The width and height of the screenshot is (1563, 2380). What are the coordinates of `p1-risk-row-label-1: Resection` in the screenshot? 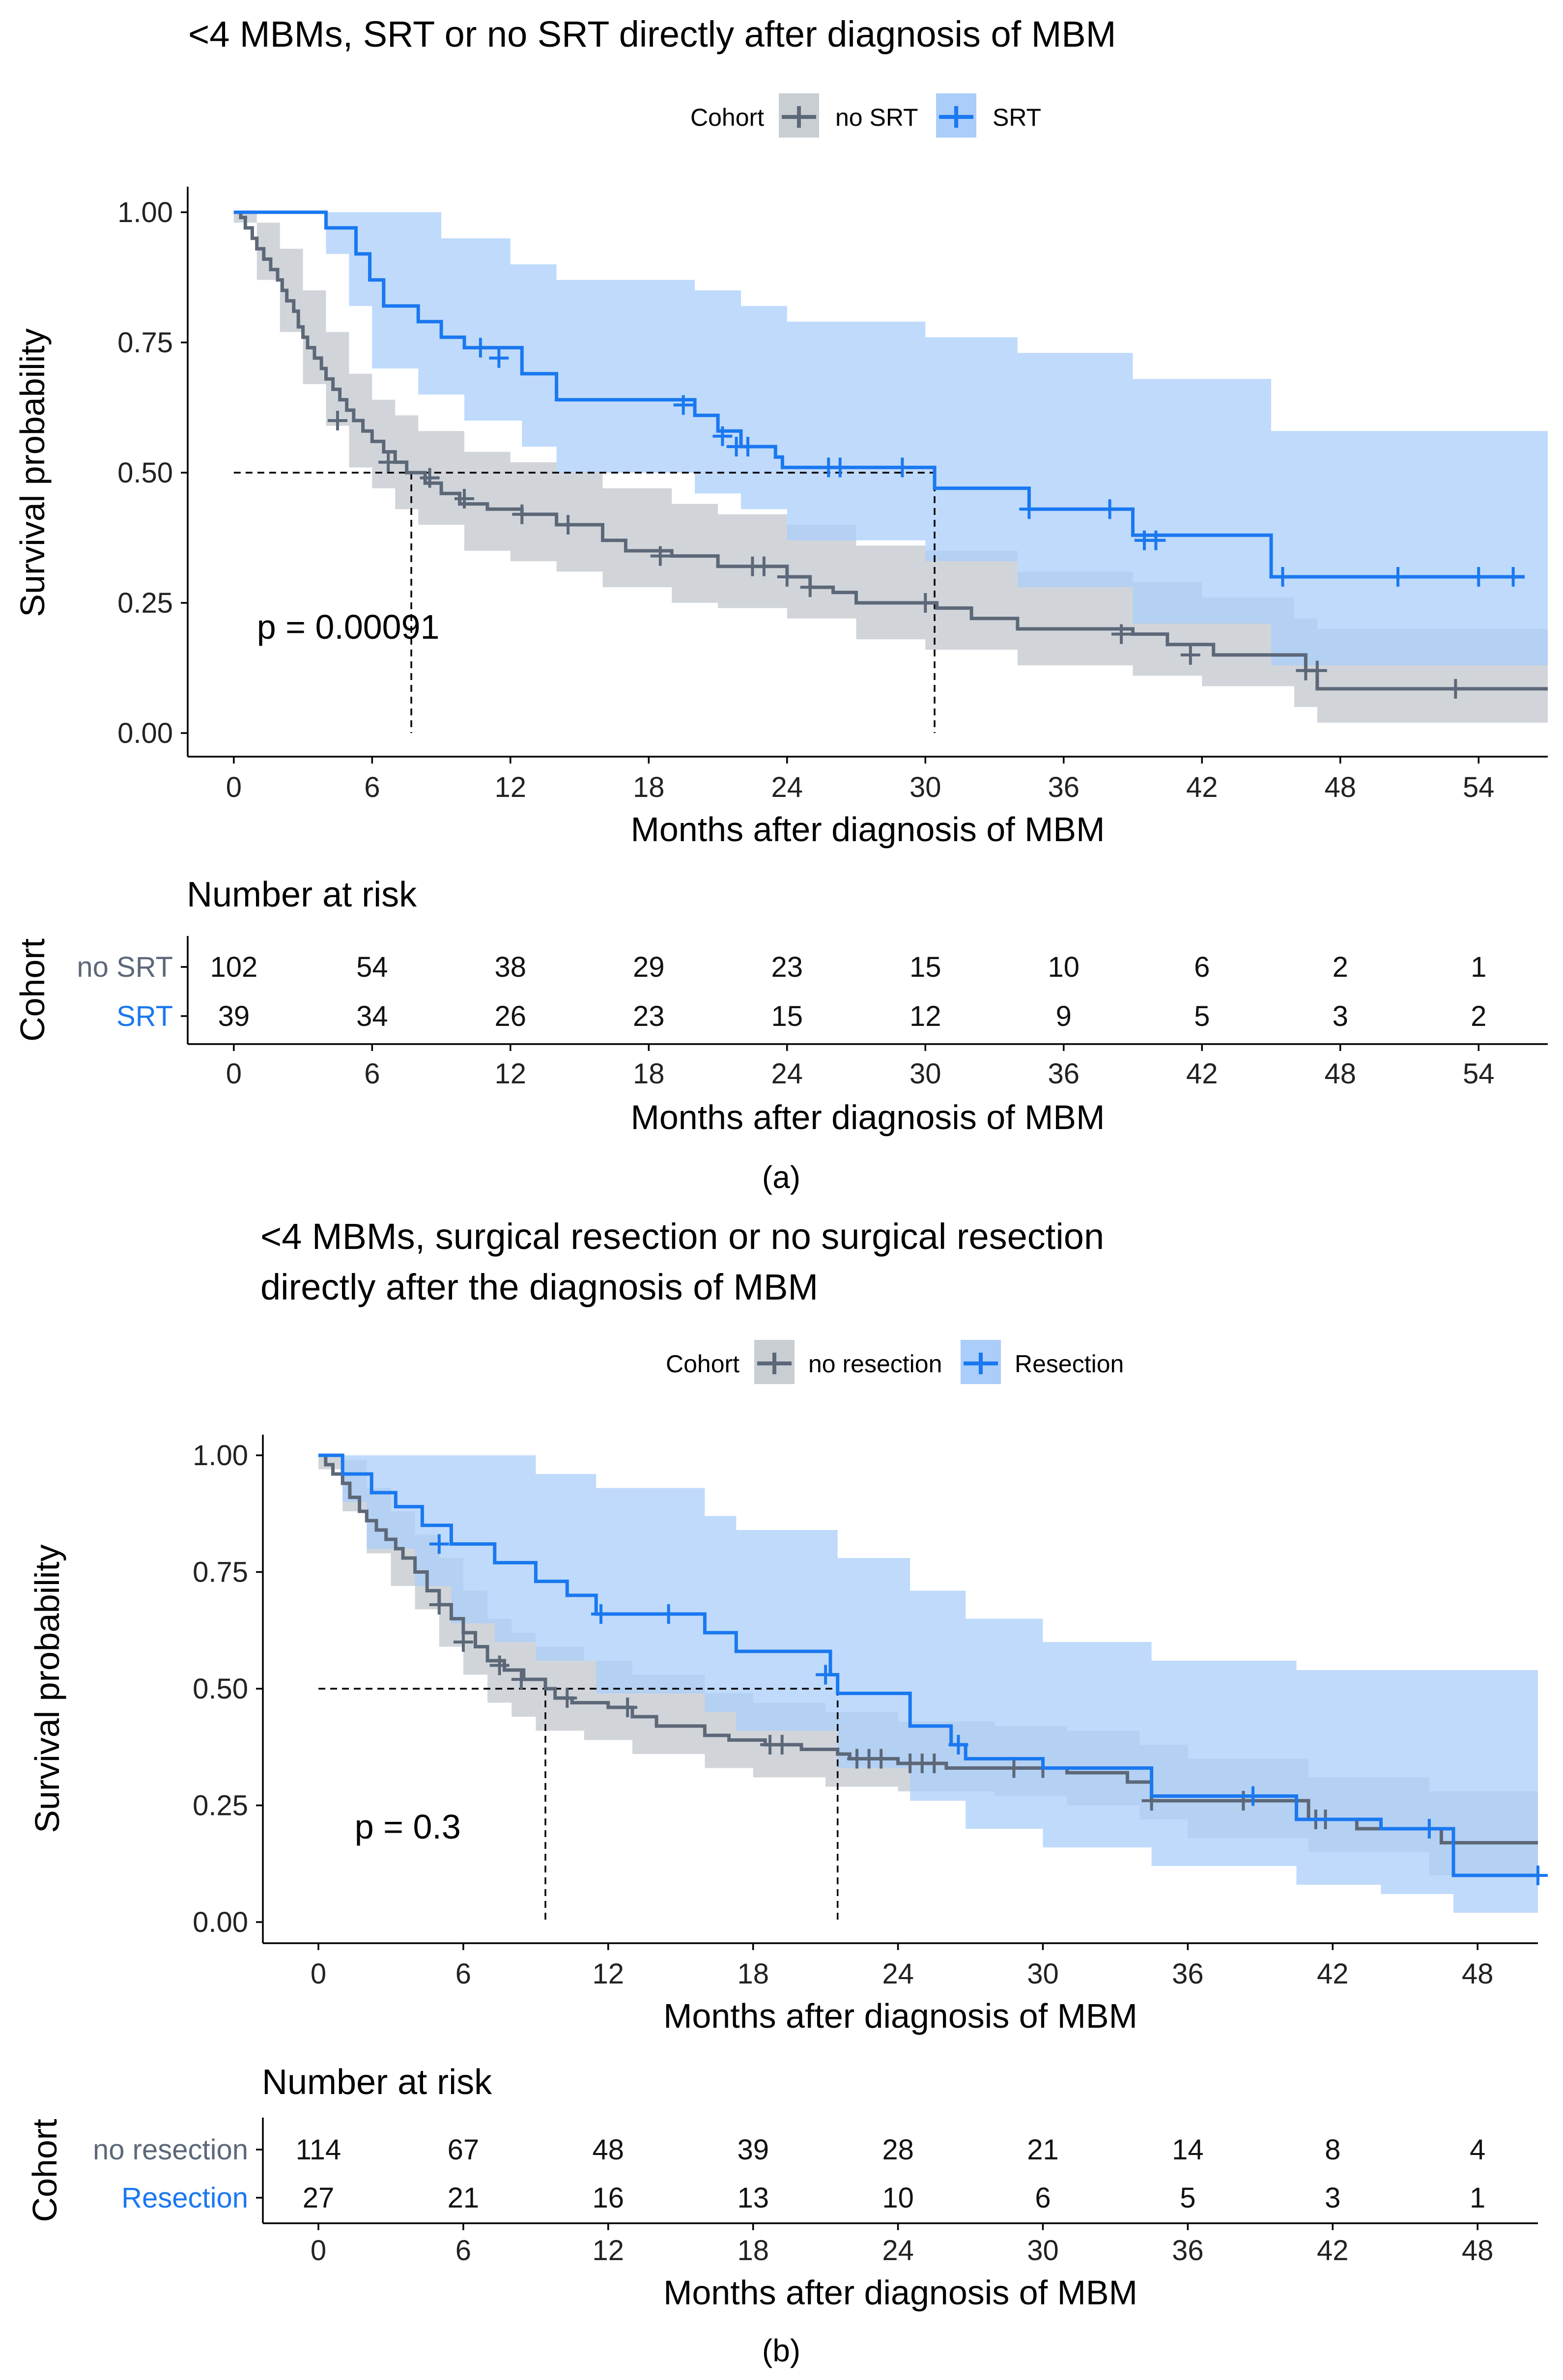 It's located at (184, 2198).